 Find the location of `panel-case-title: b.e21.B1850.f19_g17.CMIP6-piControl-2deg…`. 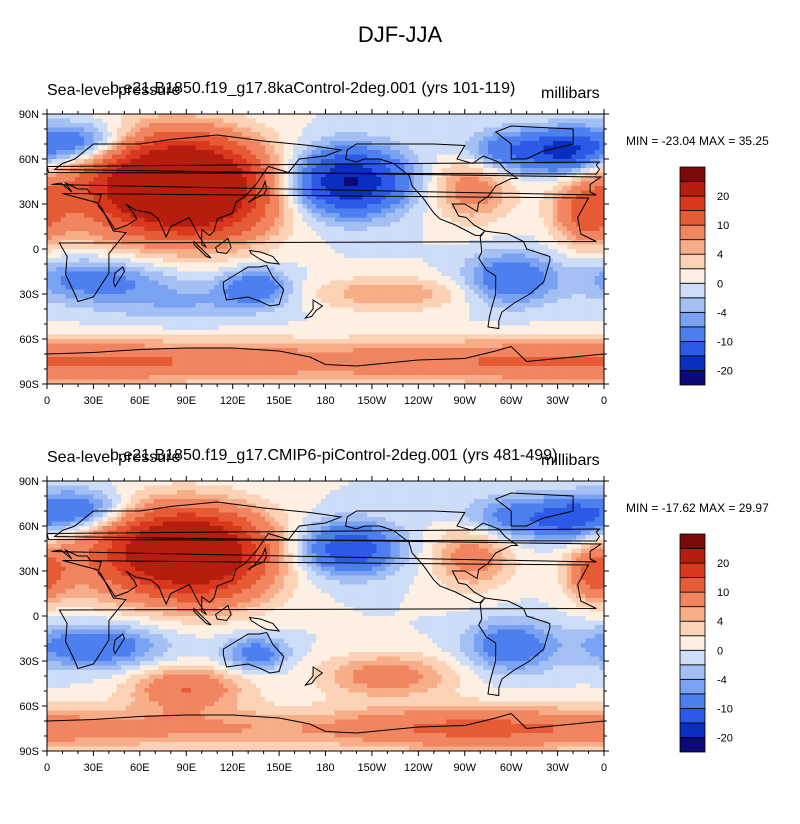

panel-case-title: b.e21.B1850.f19_g17.CMIP6-piControl-2deg… is located at coordinates (333, 456).